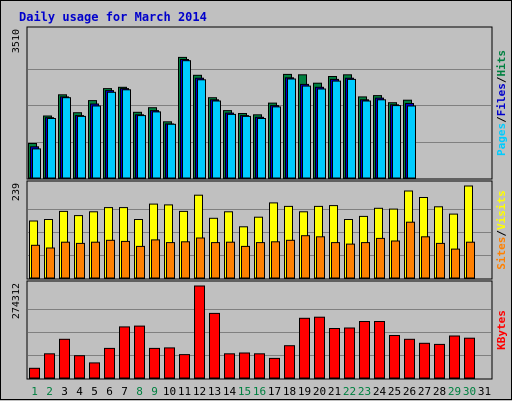 The width and height of the screenshot is (512, 401). I want to click on legend-sites: Sites, so click(501, 253).